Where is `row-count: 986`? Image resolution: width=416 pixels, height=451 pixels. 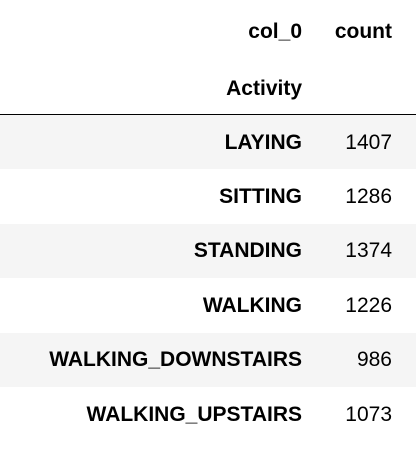
row-count: 986 is located at coordinates (374, 360).